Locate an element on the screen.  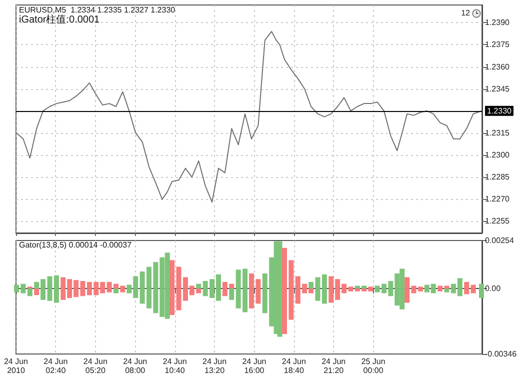
y-tick-label: 1.2285 is located at coordinates (497, 177).